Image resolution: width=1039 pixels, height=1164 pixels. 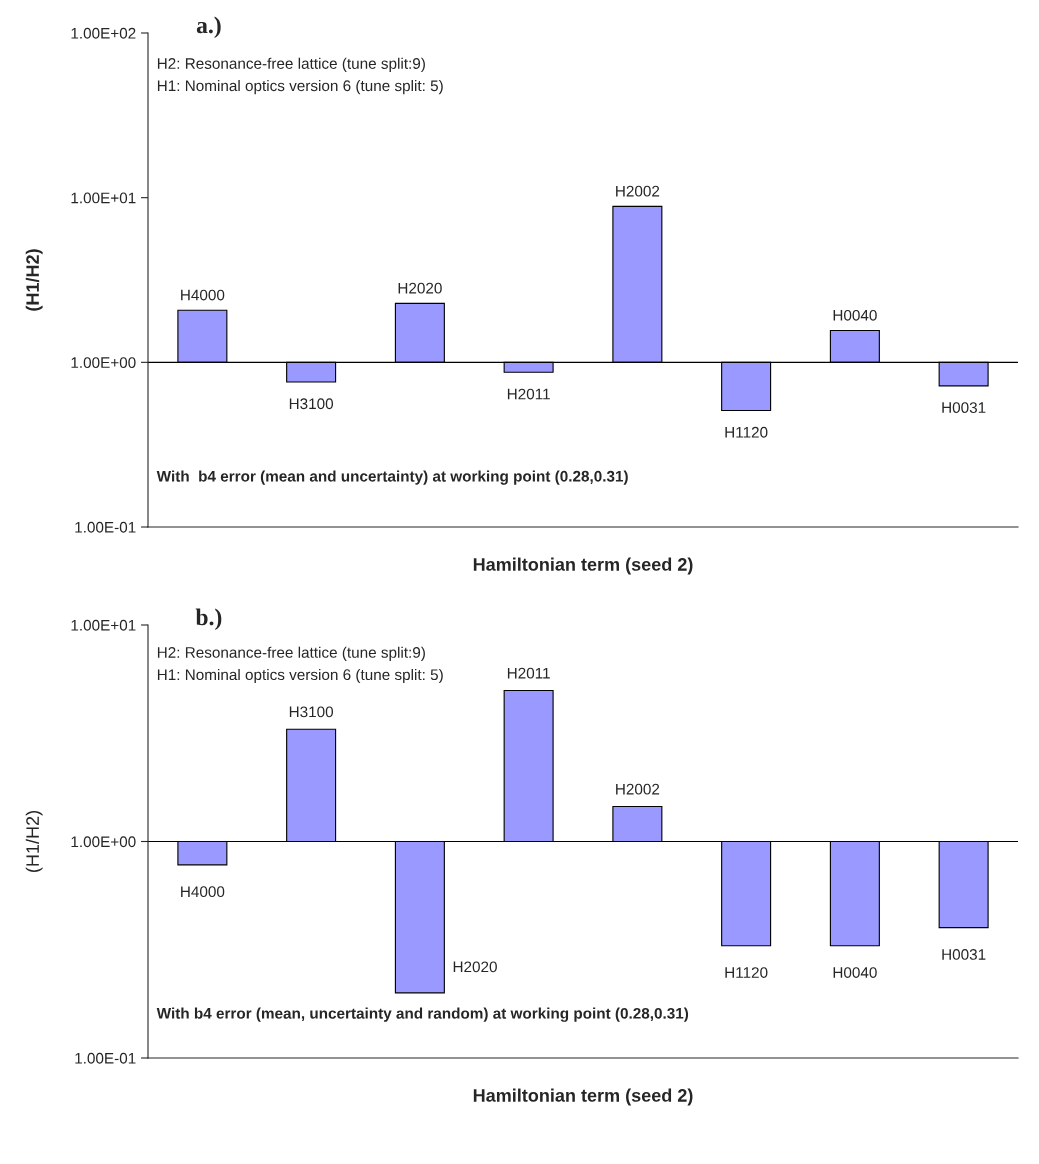 What do you see at coordinates (392, 477) in the screenshot?
I see `annotation: With b4 error (mean and uncertainty) at working point (0.28,0.31)` at bounding box center [392, 477].